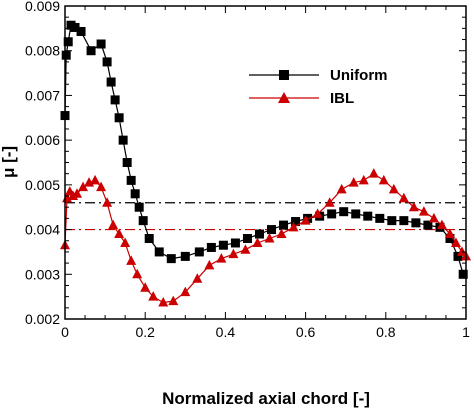  What do you see at coordinates (386, 332) in the screenshot?
I see `x-tick-label: 0.8` at bounding box center [386, 332].